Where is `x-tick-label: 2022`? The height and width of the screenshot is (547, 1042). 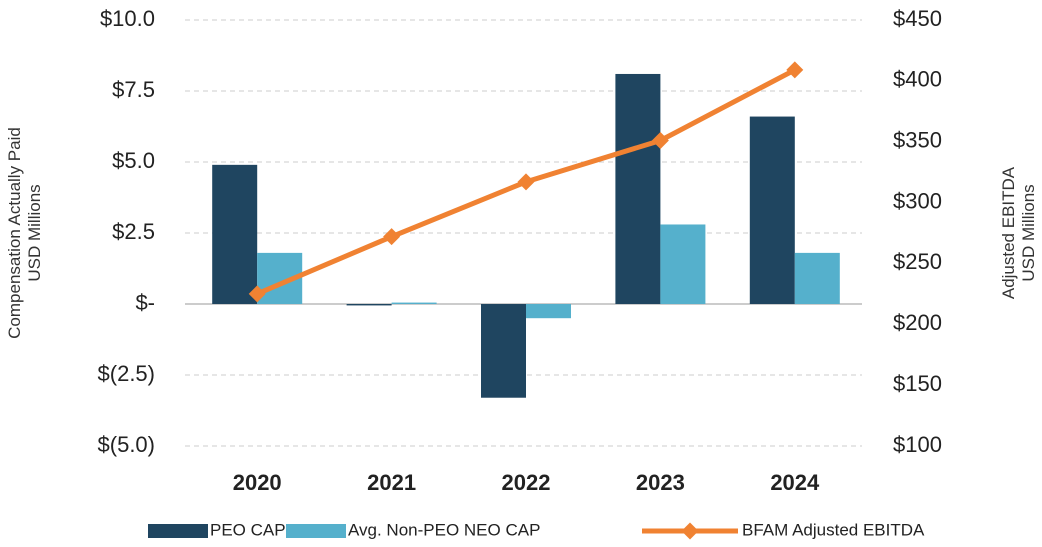 x-tick-label: 2022 is located at coordinates (526, 482).